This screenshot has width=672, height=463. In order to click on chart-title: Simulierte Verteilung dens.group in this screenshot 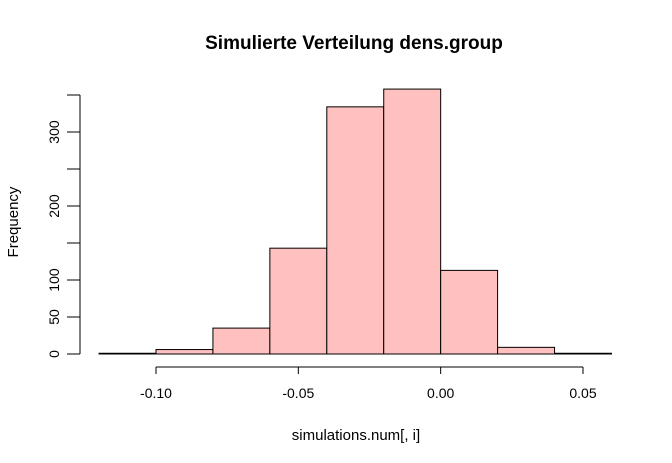, I will do `click(354, 43)`.